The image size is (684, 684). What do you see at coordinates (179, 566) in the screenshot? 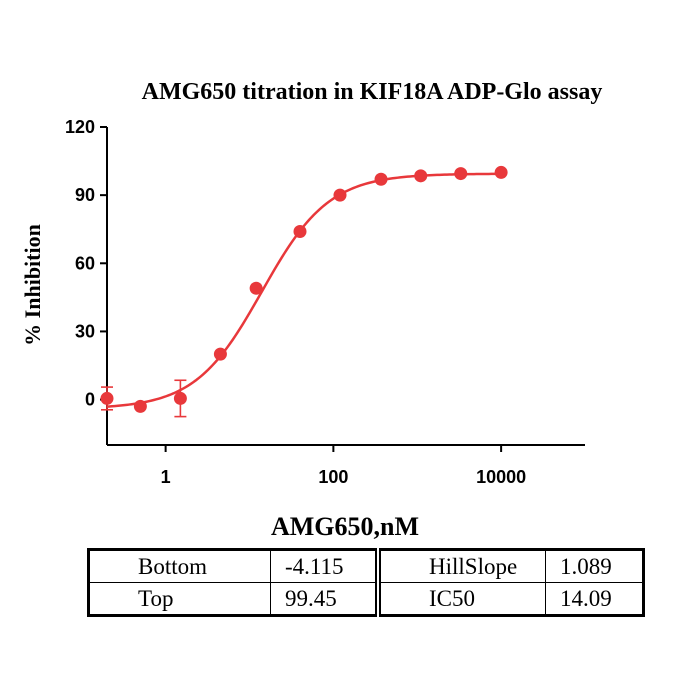
I see `param-label-bottom: Bottom` at bounding box center [179, 566].